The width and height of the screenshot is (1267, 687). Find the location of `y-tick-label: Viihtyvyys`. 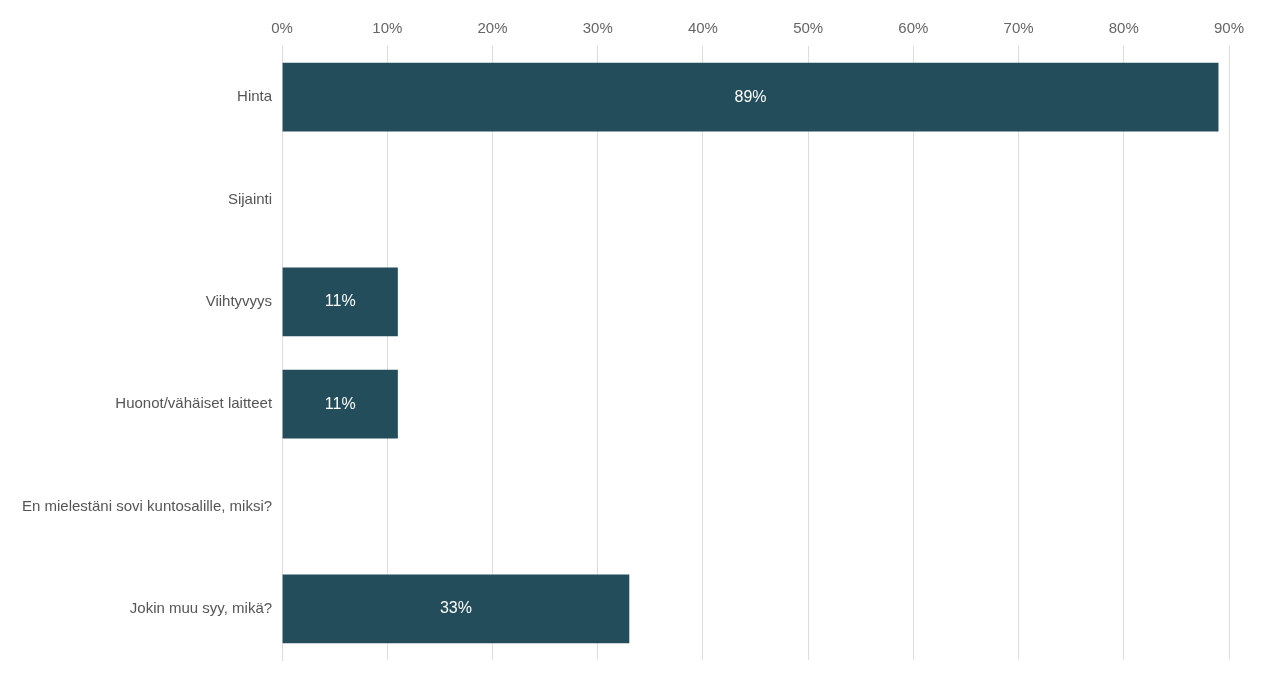

y-tick-label: Viihtyvyys is located at coordinates (239, 300).